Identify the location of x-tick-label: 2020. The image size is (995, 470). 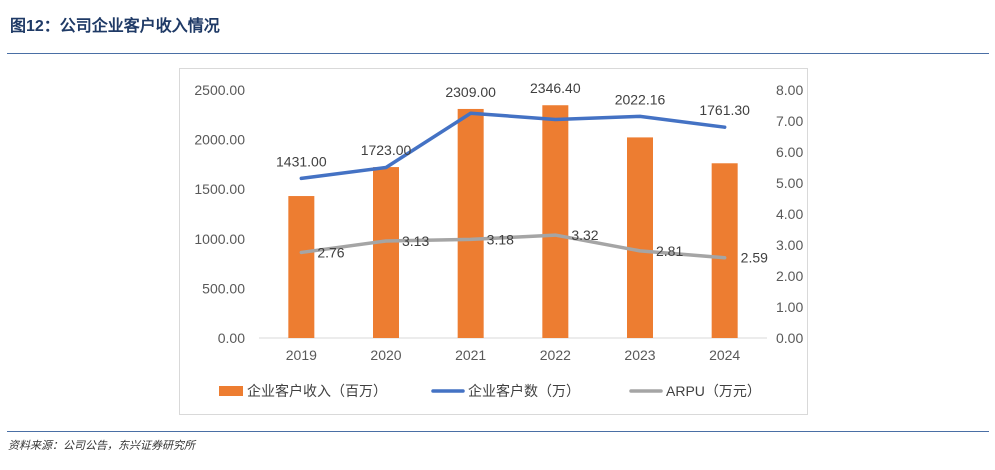
(385, 355).